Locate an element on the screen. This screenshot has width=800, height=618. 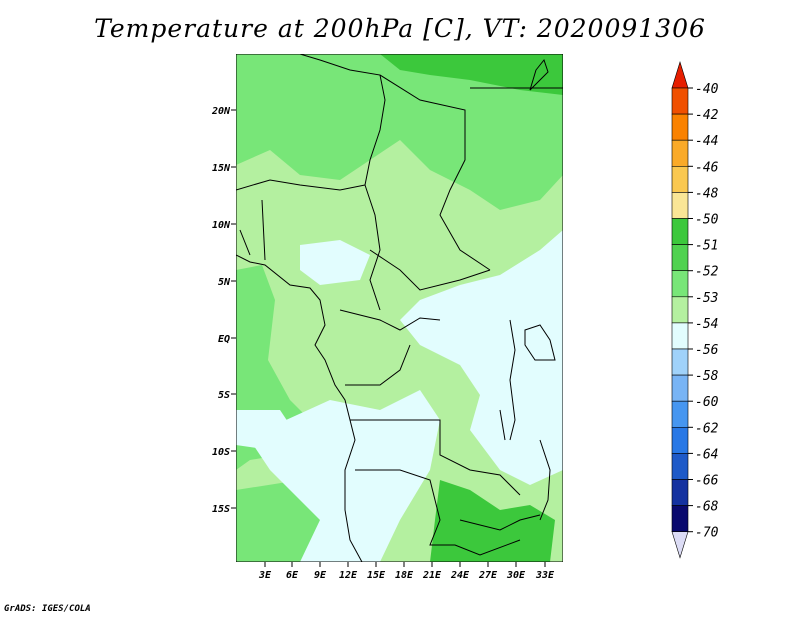
lon-label: 18E is located at coordinates (404, 575).